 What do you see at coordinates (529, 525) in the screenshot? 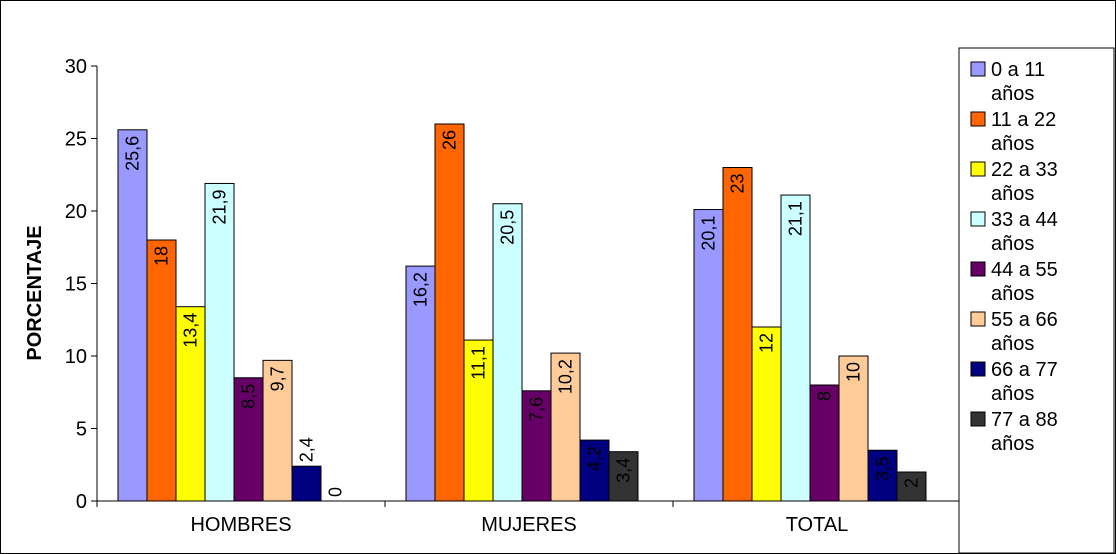
I see `x-category-label: MUJERES` at bounding box center [529, 525].